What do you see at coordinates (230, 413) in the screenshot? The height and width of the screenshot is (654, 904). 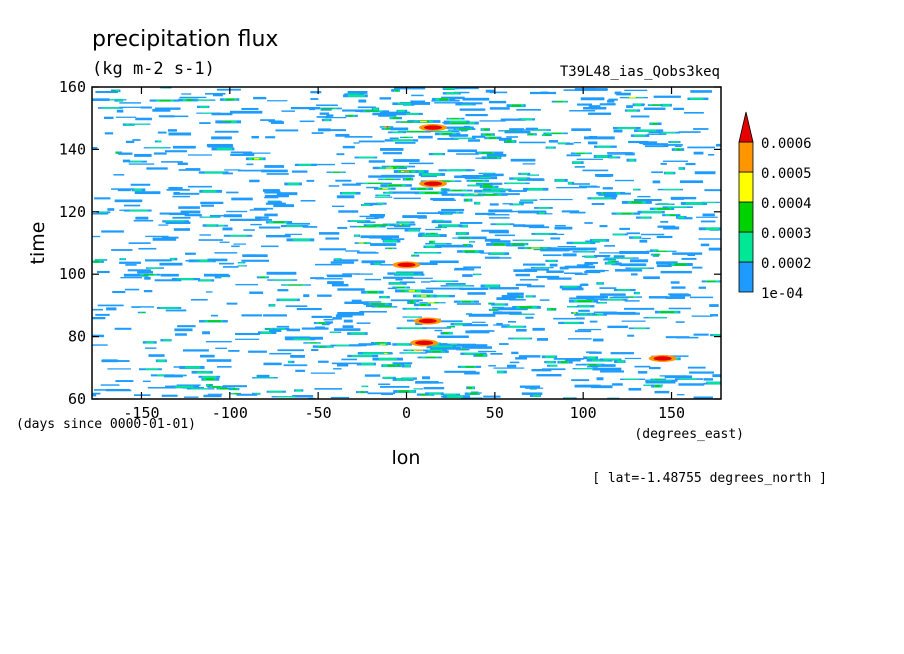 I see `x-tick-label: -100` at bounding box center [230, 413].